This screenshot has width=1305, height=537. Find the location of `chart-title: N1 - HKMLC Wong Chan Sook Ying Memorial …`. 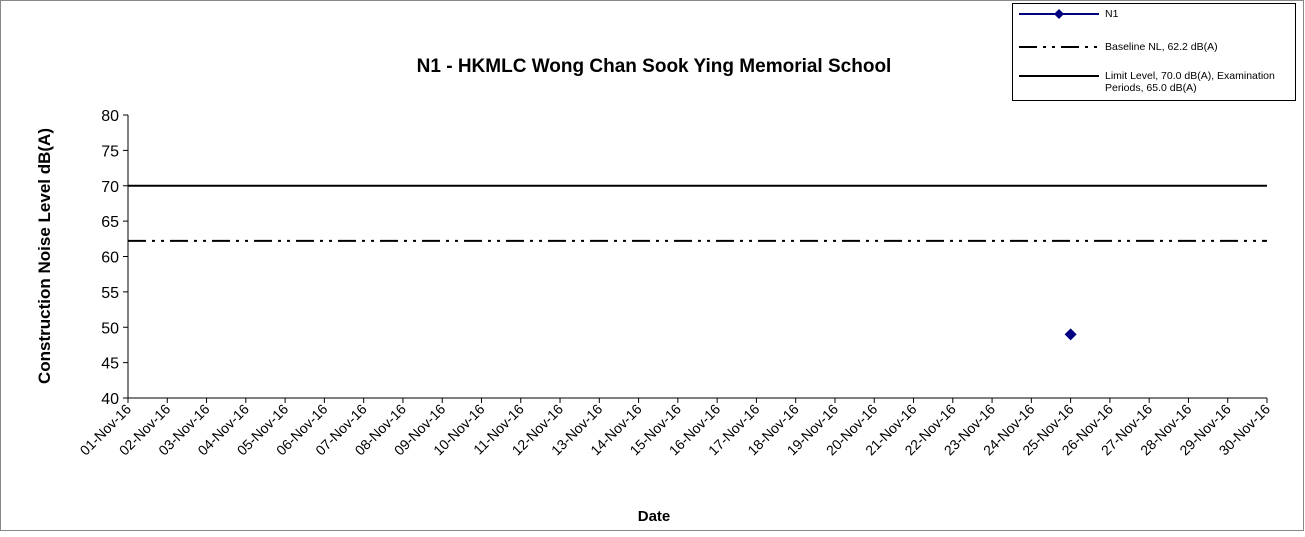

chart-title: N1 - HKMLC Wong Chan Sook Ying Memorial … is located at coordinates (654, 66).